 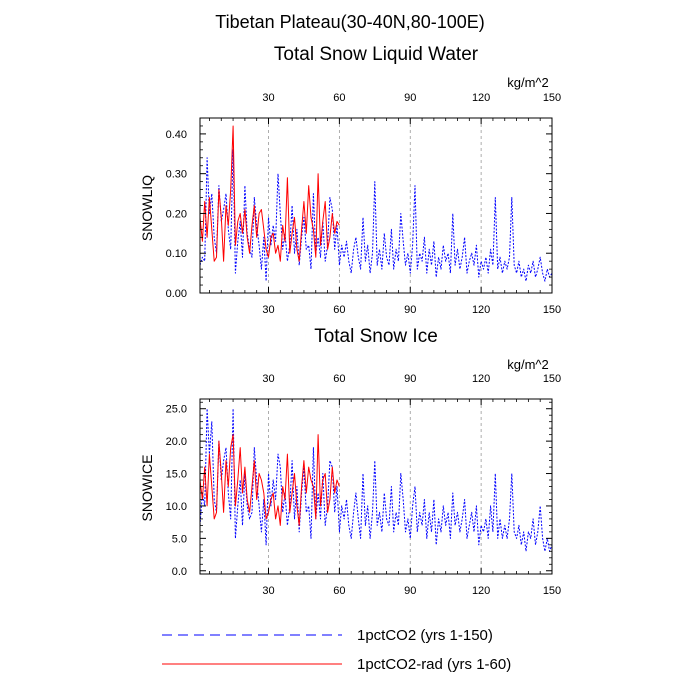 I want to click on snowliq-y-tick-label-4: 0.40, so click(x=176, y=135).